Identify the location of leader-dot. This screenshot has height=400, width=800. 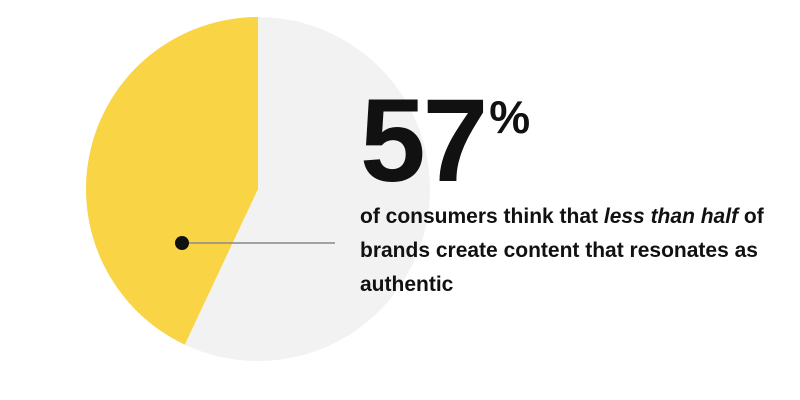
(182, 243).